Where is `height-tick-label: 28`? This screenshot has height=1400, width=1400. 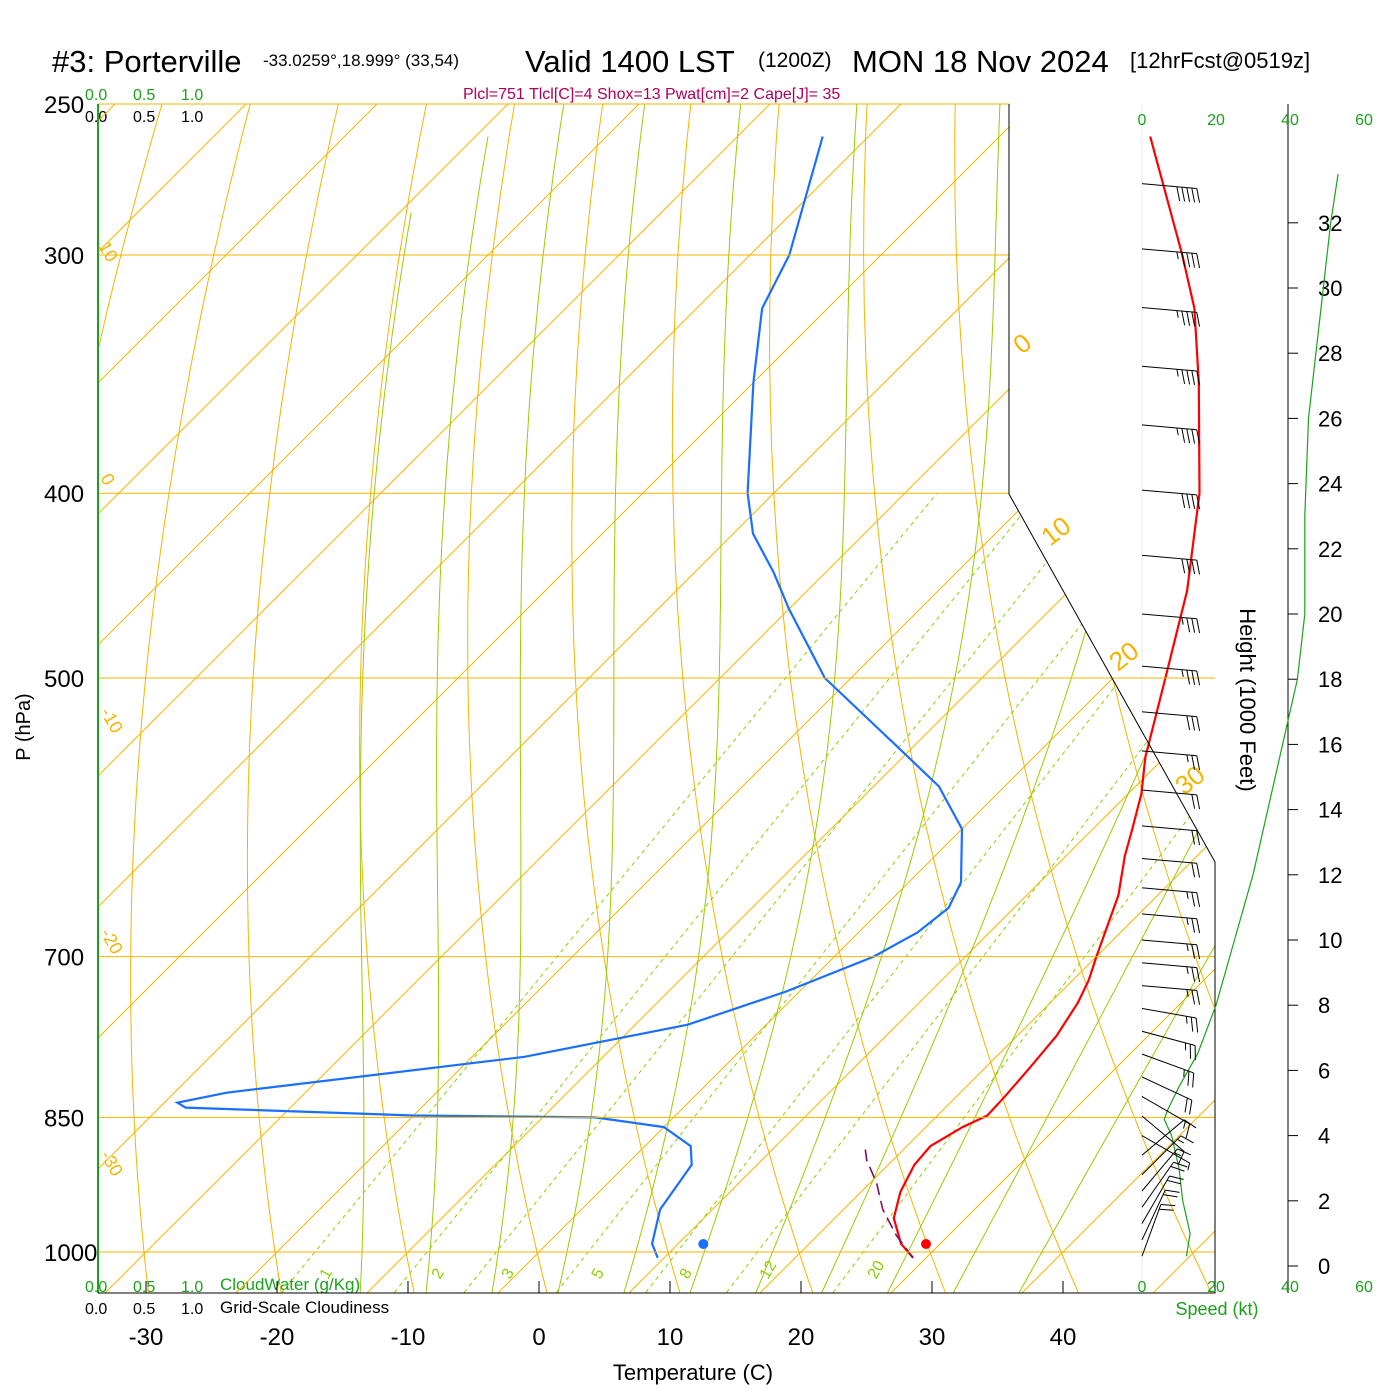 height-tick-label: 28 is located at coordinates (1330, 353).